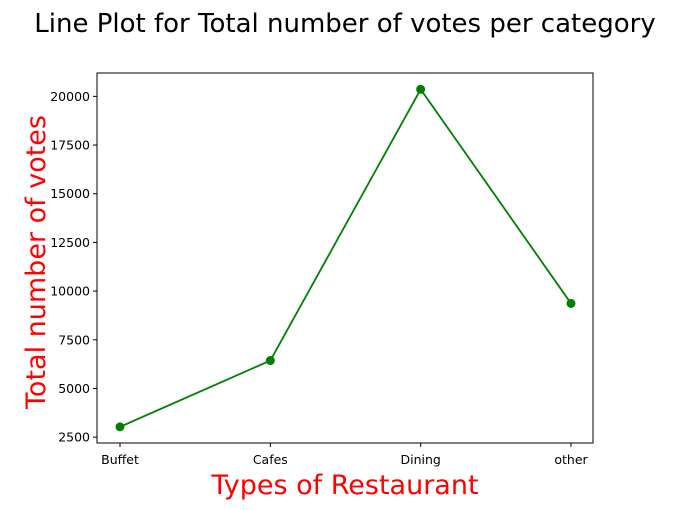 This screenshot has width=686, height=510. I want to click on y-tick-label: 7500, so click(74, 339).